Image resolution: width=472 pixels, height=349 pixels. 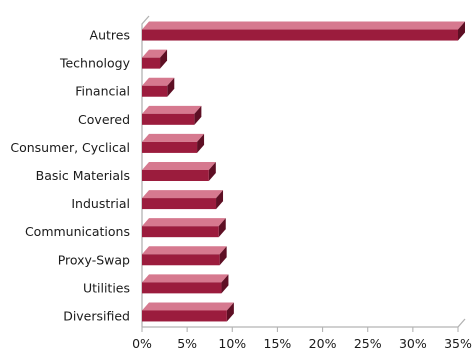 What do you see at coordinates (104, 119) in the screenshot?
I see `category-label: Covered` at bounding box center [104, 119].